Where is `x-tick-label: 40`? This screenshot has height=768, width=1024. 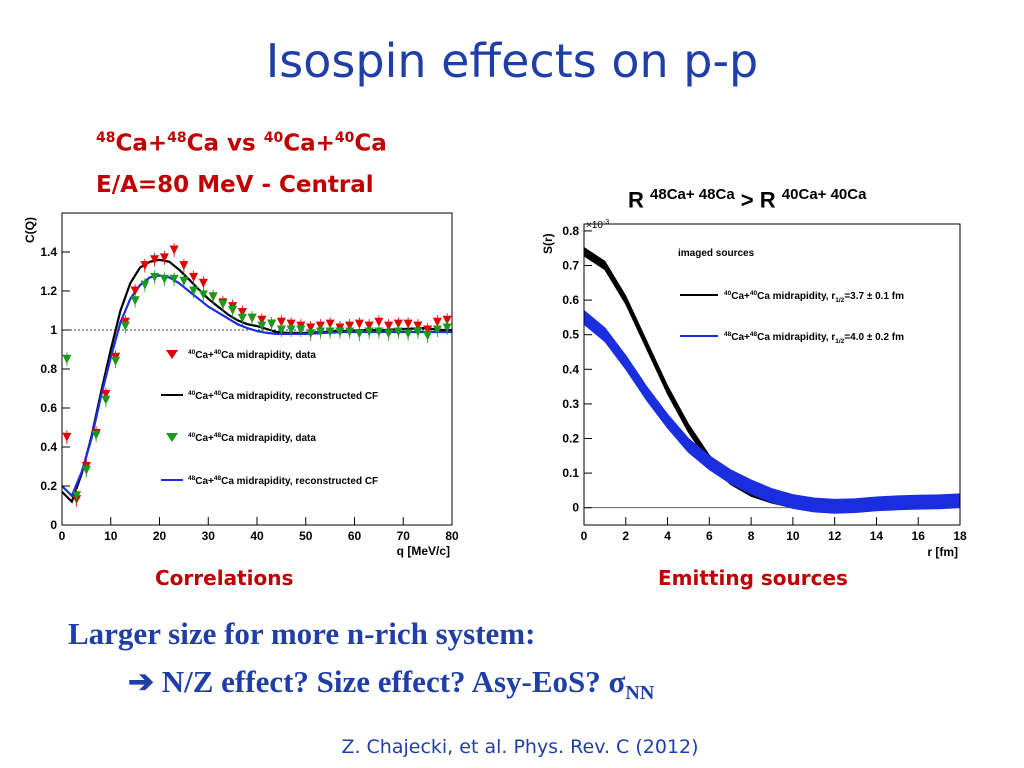
x-tick-label: 40 is located at coordinates (257, 536).